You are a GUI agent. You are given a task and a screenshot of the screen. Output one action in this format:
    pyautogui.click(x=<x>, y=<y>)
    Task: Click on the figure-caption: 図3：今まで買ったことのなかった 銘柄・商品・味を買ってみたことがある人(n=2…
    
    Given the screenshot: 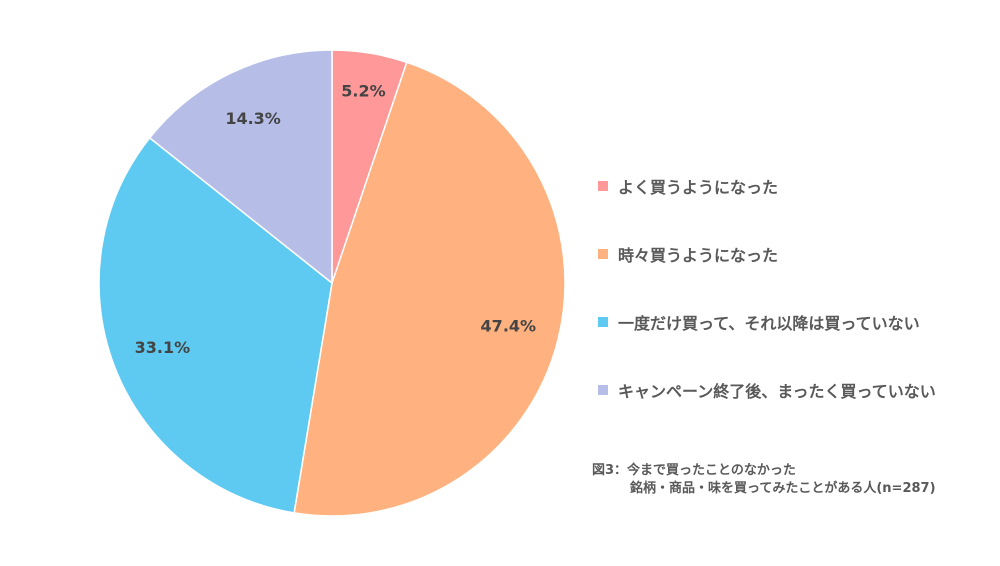 What is the action you would take?
    pyautogui.click(x=764, y=480)
    